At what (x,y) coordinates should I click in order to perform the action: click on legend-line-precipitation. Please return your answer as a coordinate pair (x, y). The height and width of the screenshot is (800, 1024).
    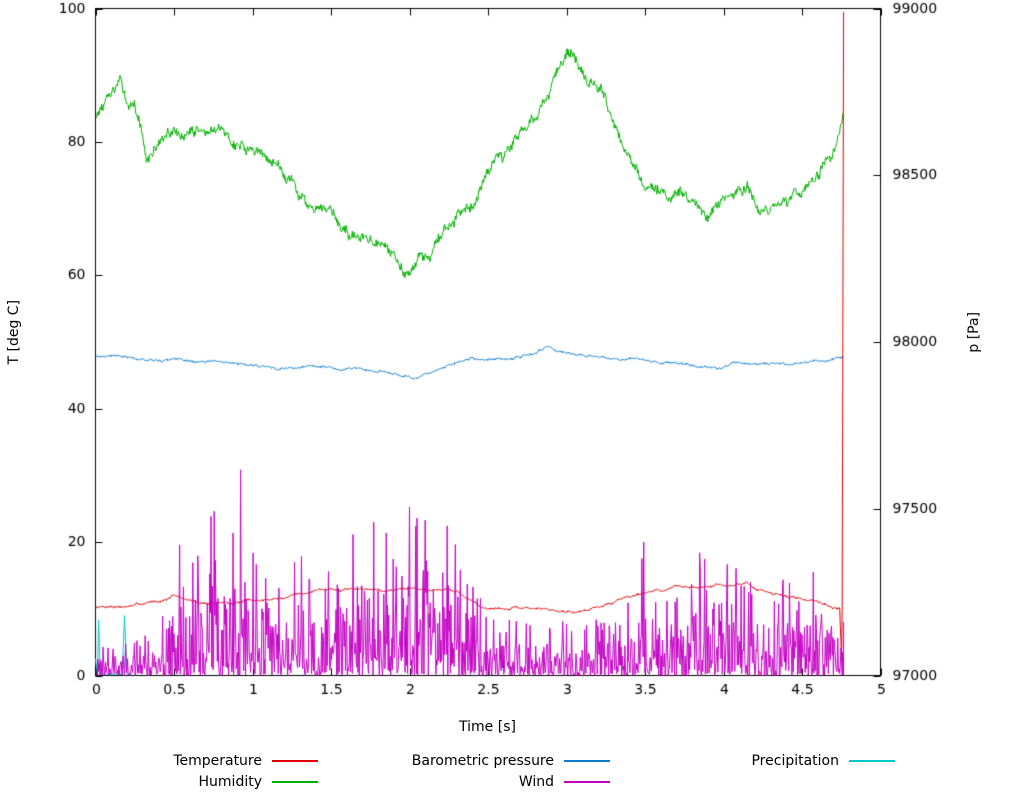
    Looking at the image, I should click on (872, 760).